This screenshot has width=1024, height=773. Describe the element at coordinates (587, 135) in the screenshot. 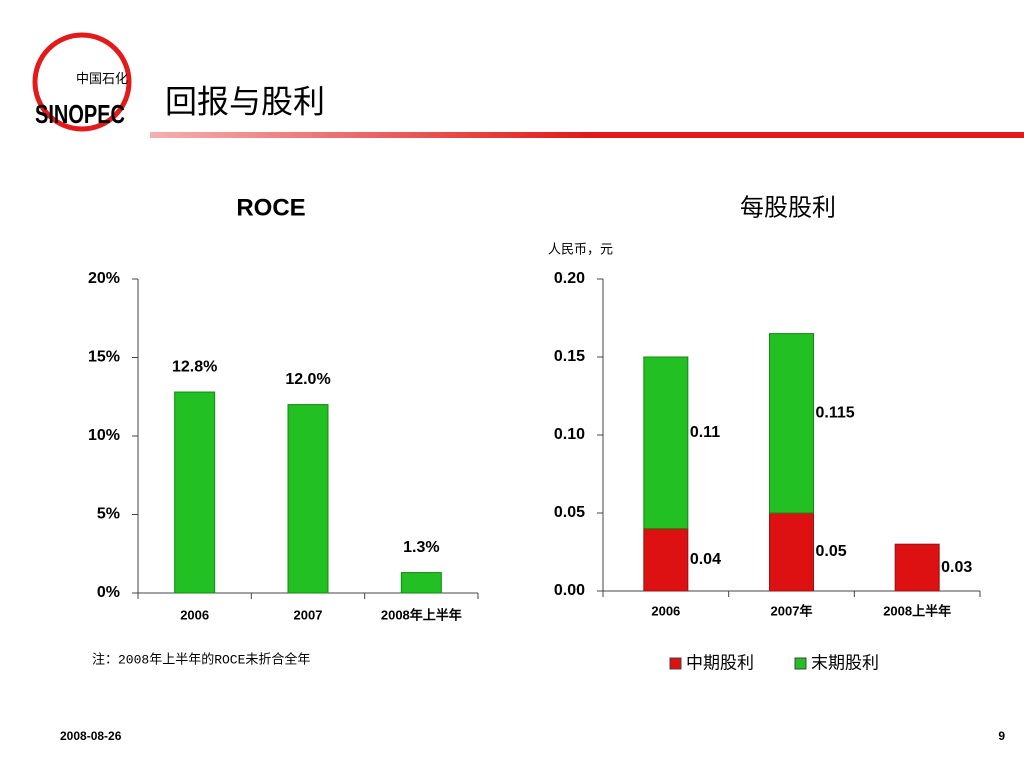

I see `title-rule` at that location.